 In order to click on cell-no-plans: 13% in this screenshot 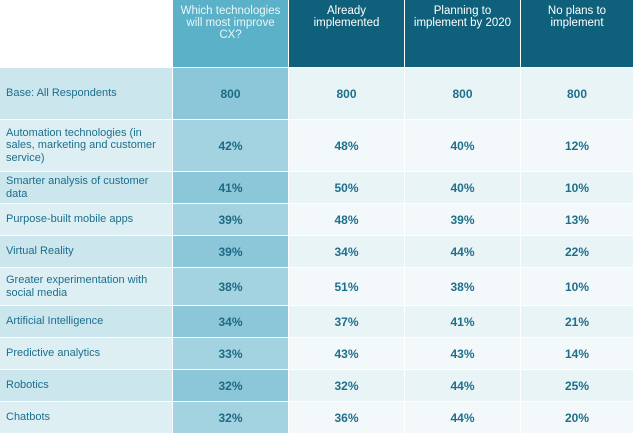, I will do `click(577, 219)`.